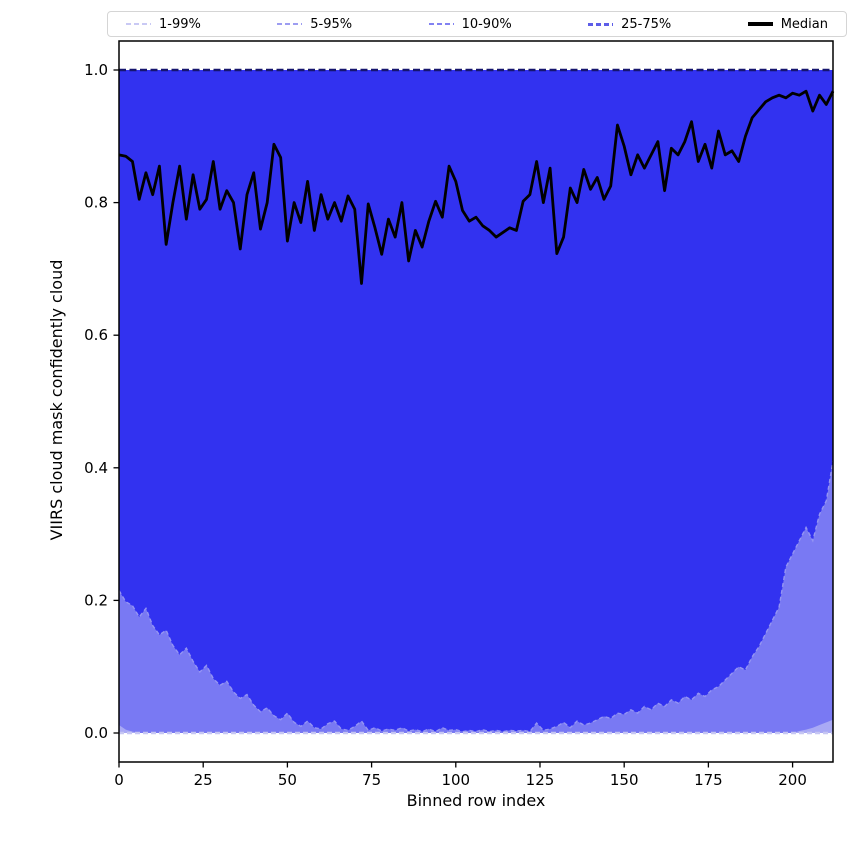 This screenshot has width=850, height=850. What do you see at coordinates (540, 780) in the screenshot?
I see `x-tick-label: 125` at bounding box center [540, 780].